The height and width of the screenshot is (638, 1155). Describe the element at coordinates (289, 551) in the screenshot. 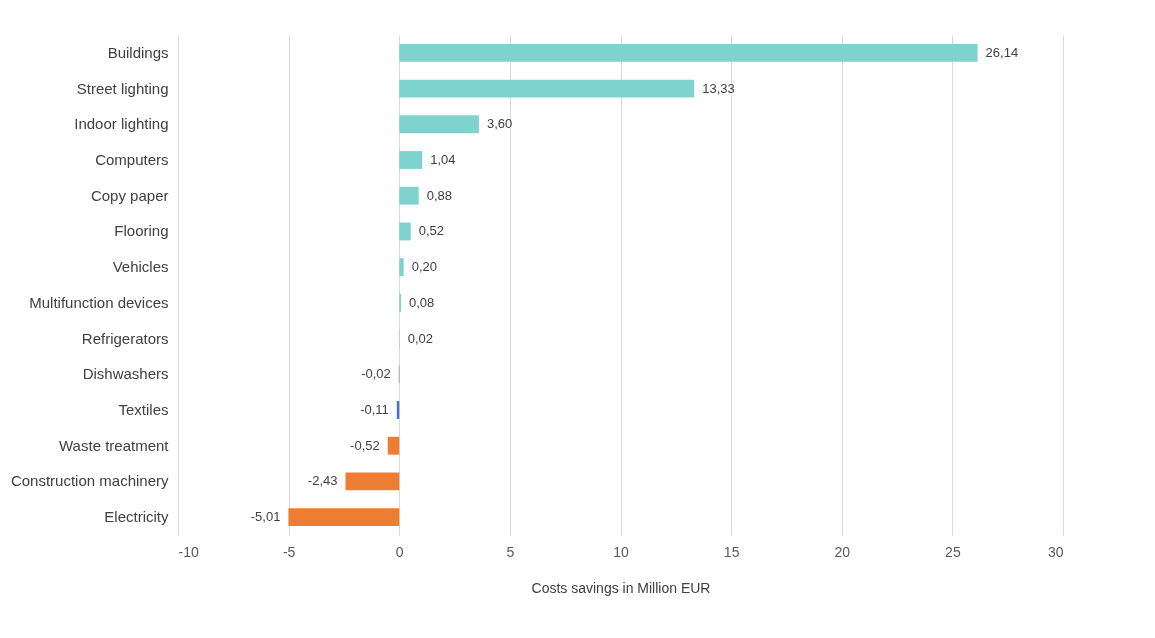

I see `x-tick-label: -5` at that location.